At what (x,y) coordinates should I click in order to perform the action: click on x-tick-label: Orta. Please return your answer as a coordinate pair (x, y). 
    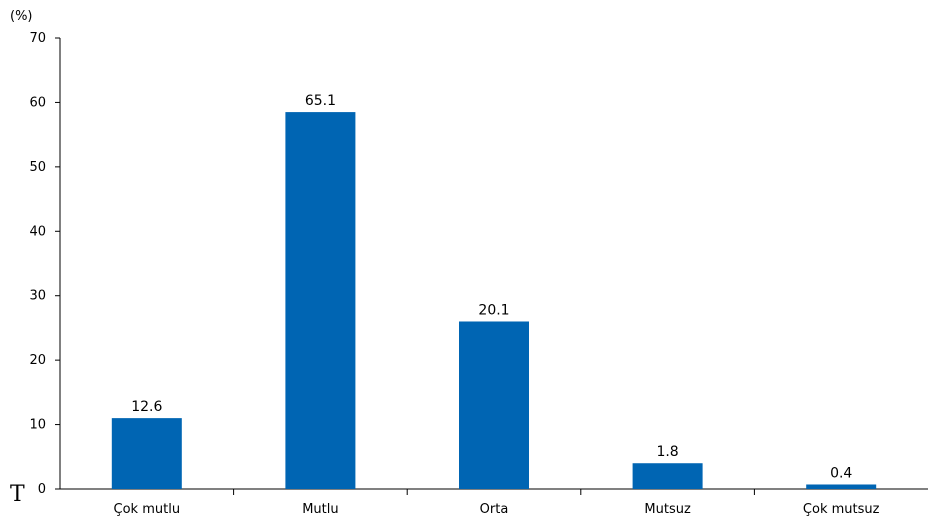
    Looking at the image, I should click on (494, 509).